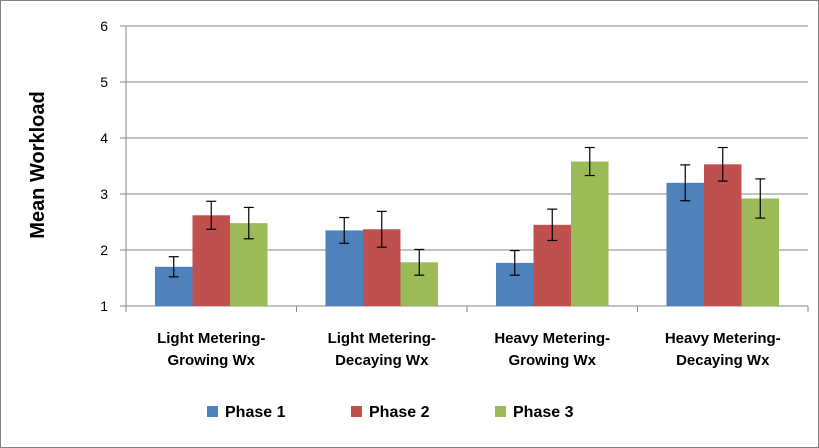  What do you see at coordinates (382, 349) in the screenshot?
I see `category-label: Light Metering- Decaying Wx` at bounding box center [382, 349].